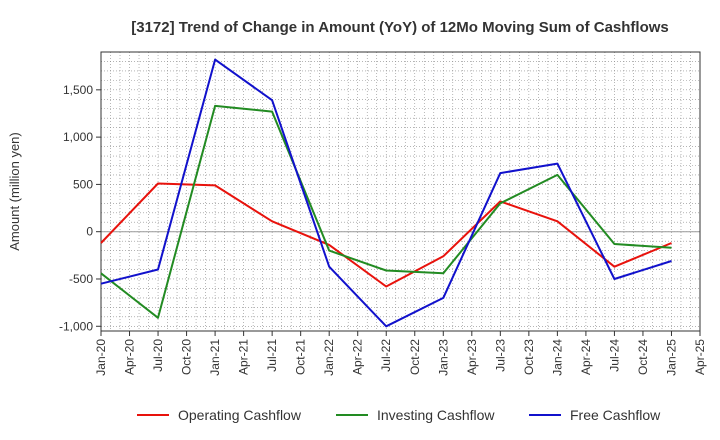  Describe the element at coordinates (615, 415) in the screenshot. I see `legend-label: Free Cashflow` at that location.